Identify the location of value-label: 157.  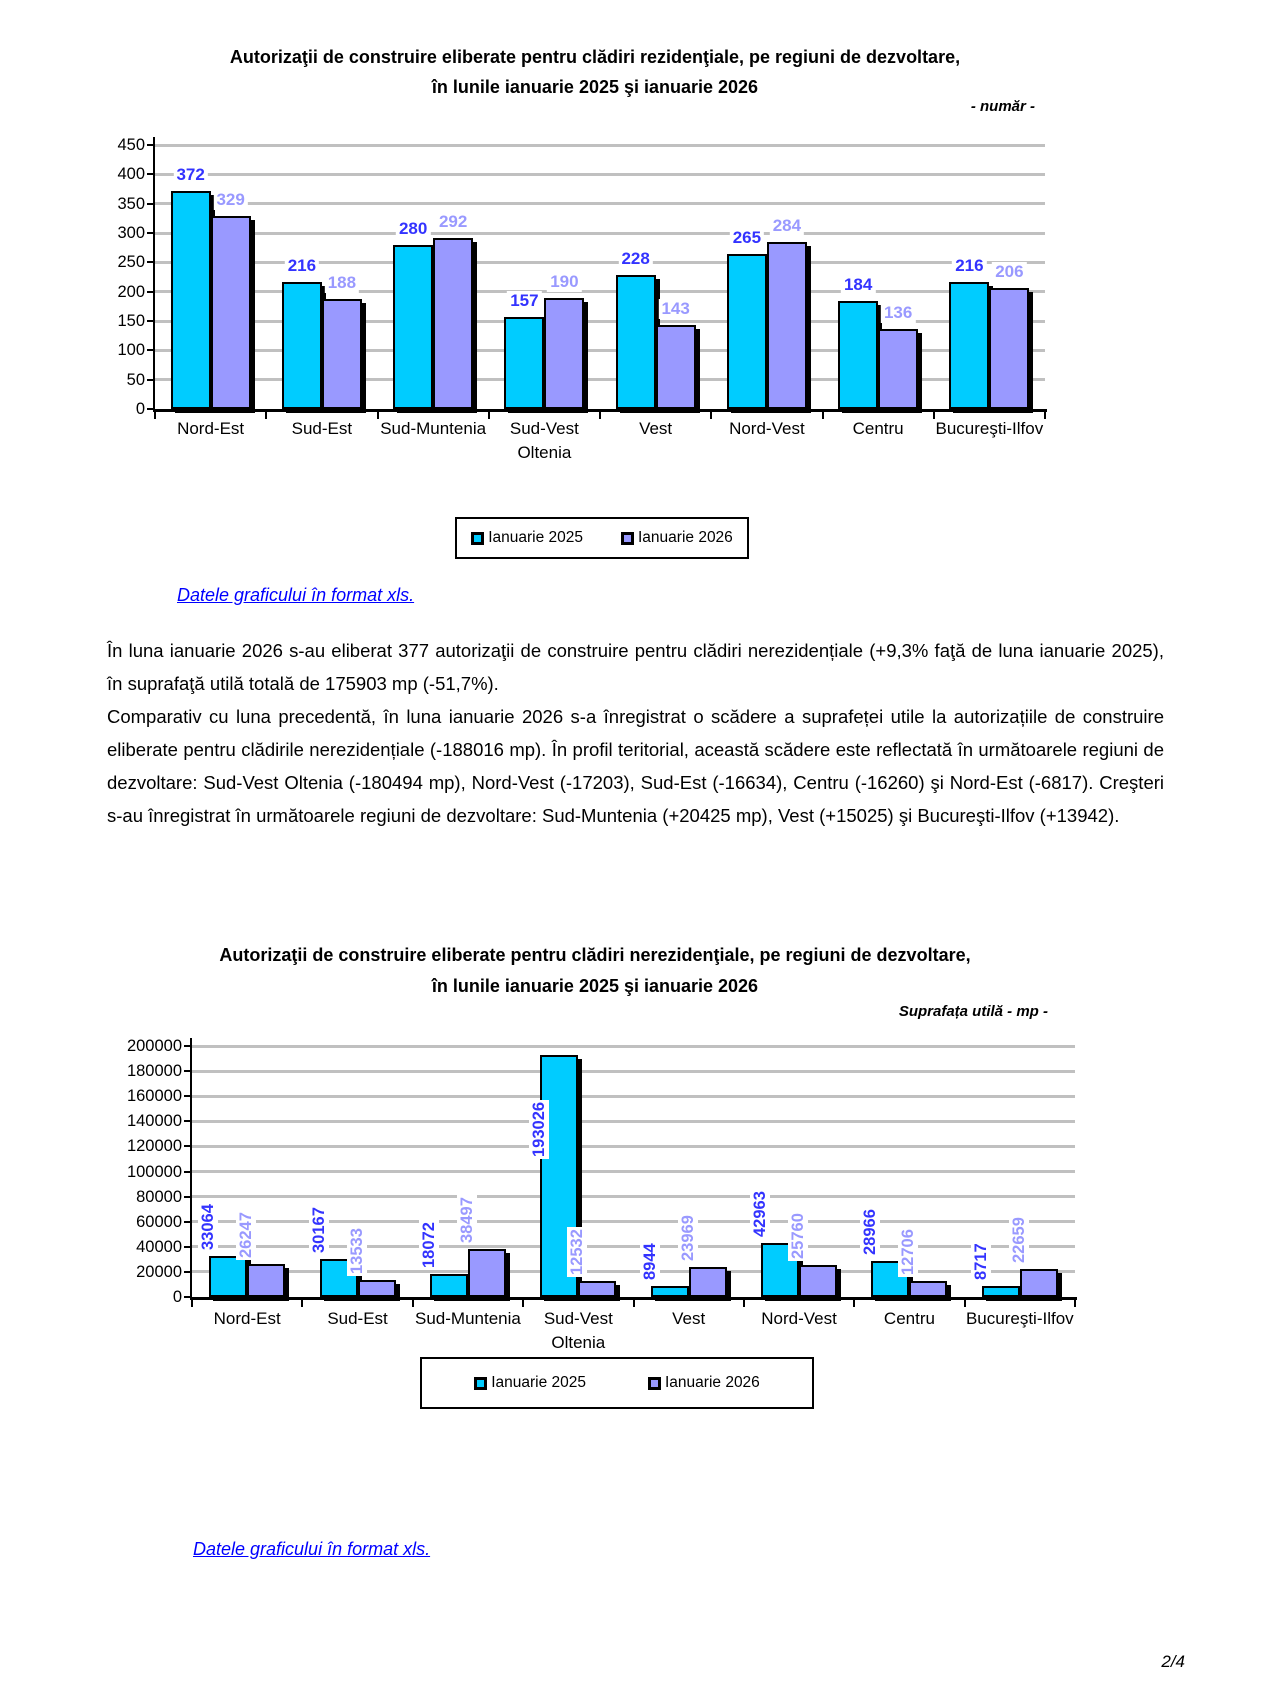
(524, 300).